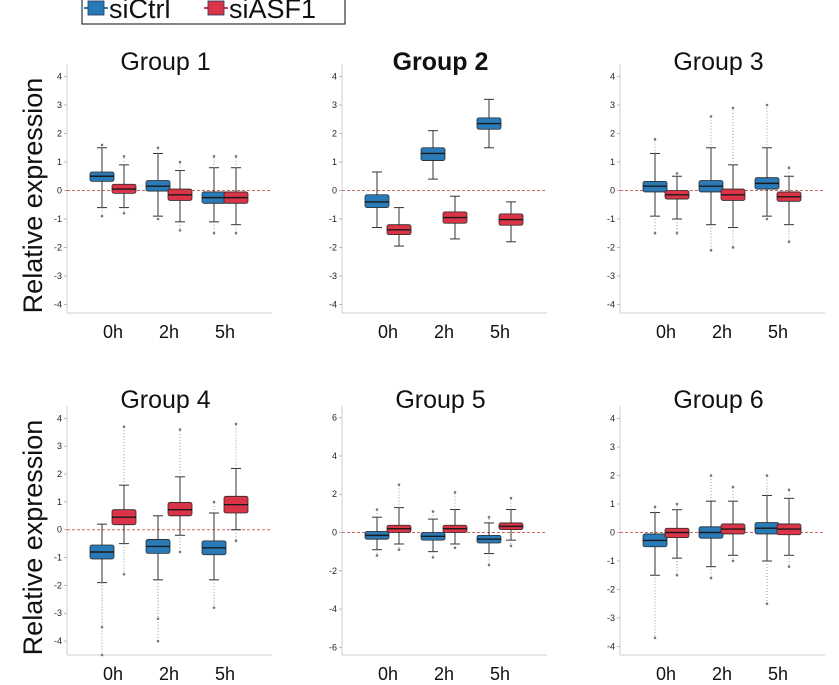 The height and width of the screenshot is (685, 839). Describe the element at coordinates (165, 62) in the screenshot. I see `panel-title: Group 1` at that location.